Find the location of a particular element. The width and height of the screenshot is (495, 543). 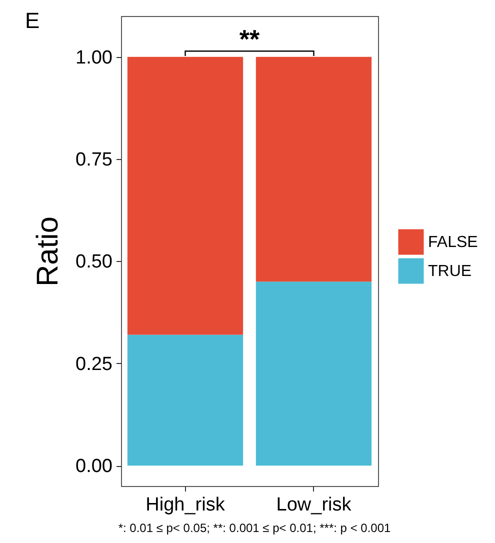

y-tick-label: 0.75 is located at coordinates (94, 160).